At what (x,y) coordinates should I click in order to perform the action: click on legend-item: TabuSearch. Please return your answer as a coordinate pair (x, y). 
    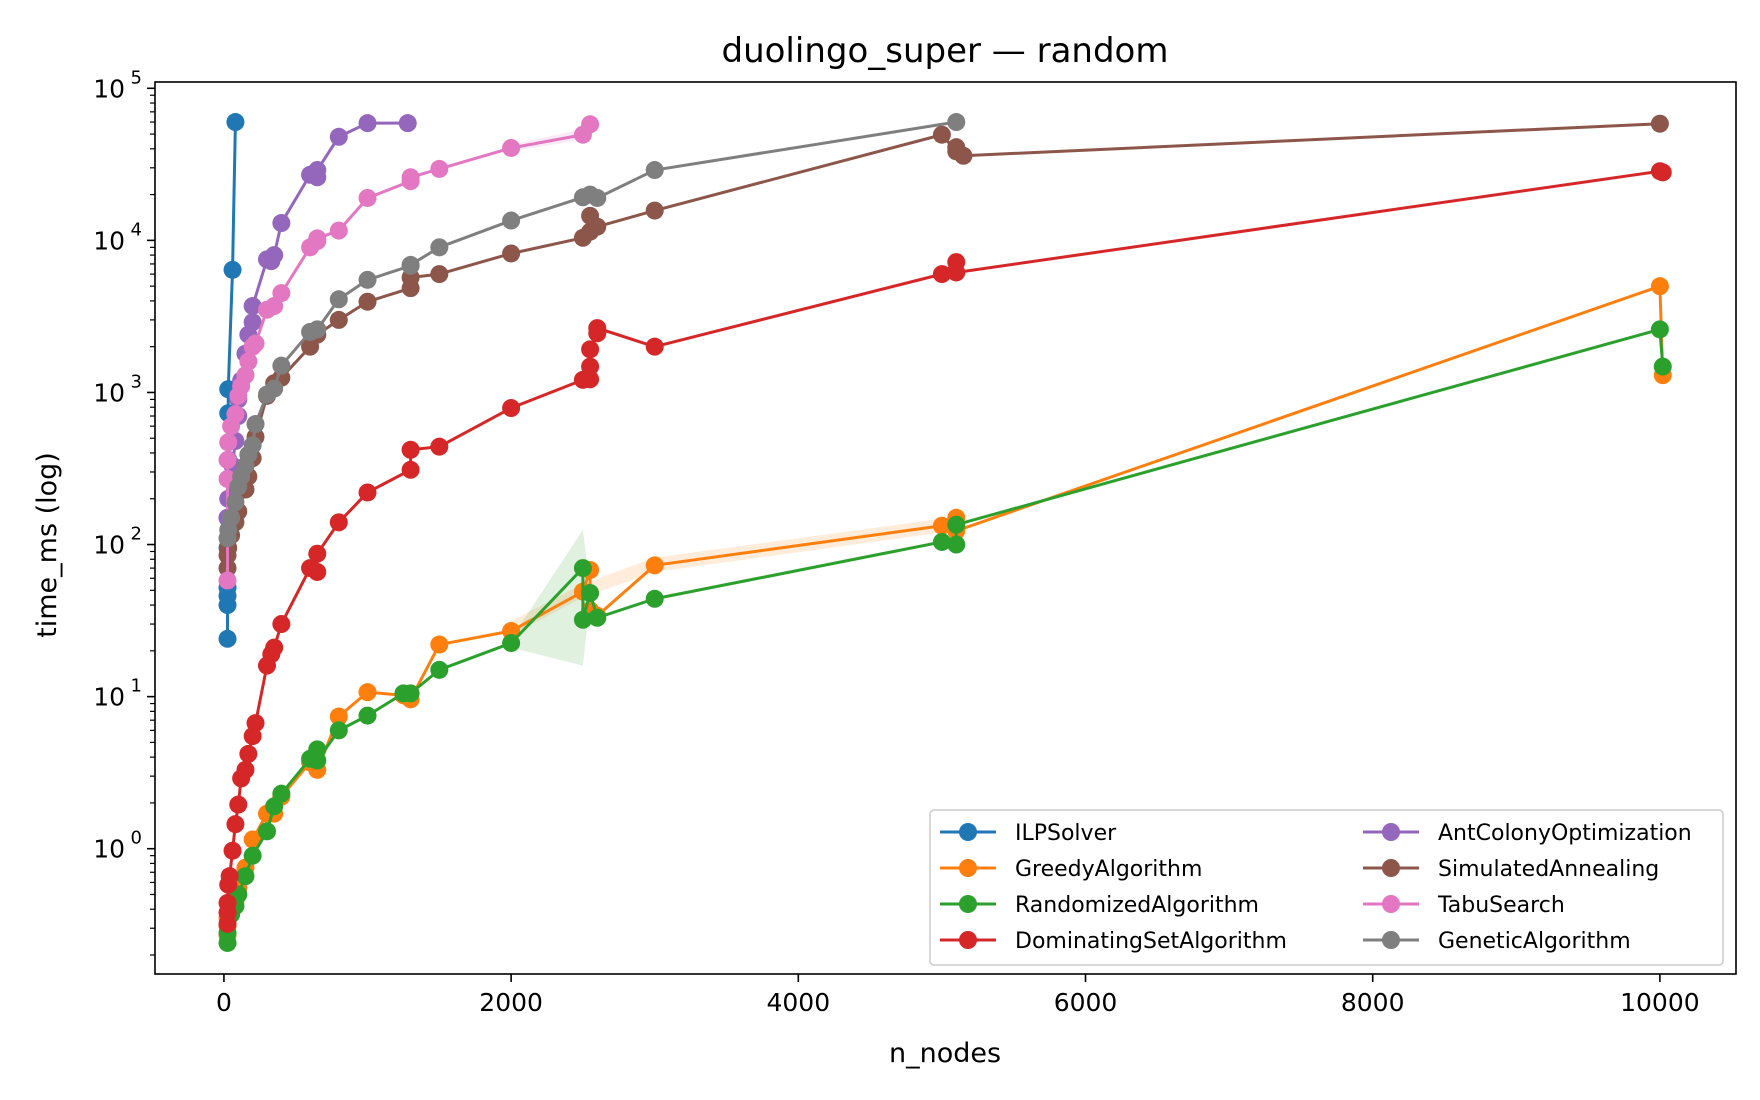
    Looking at the image, I should click on (1464, 905).